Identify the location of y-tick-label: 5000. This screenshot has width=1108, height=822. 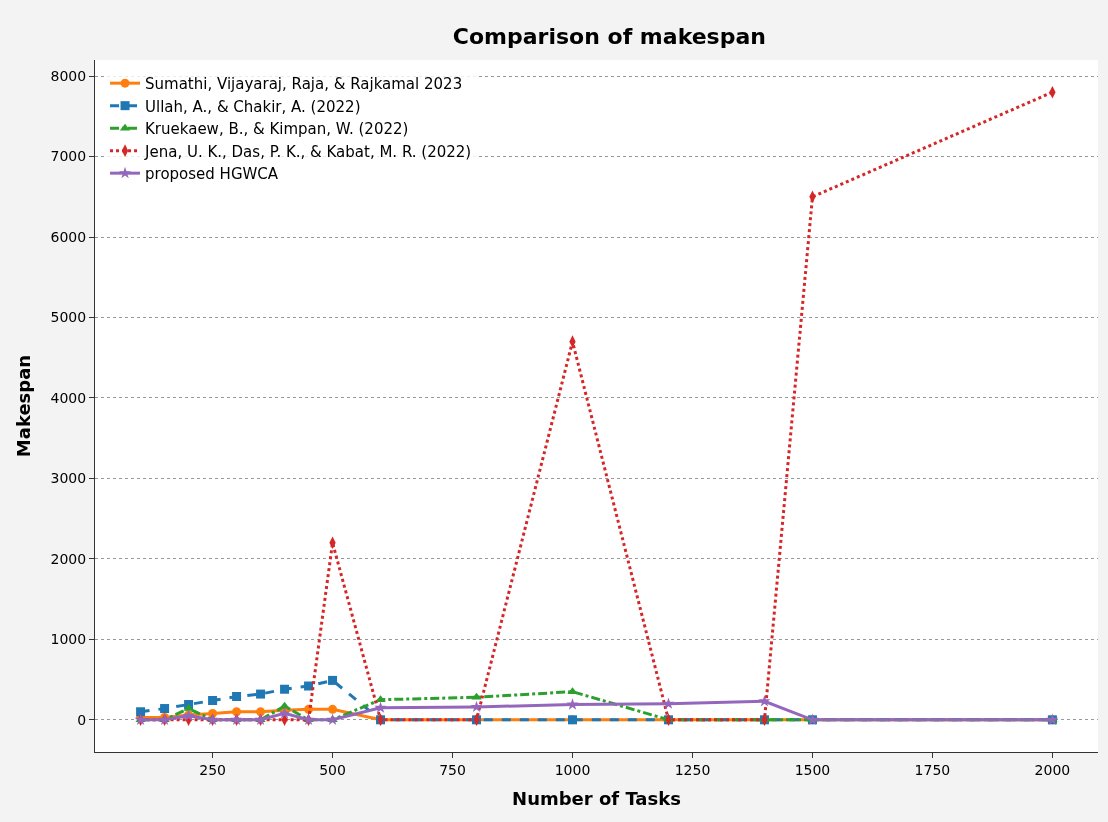
(68, 317).